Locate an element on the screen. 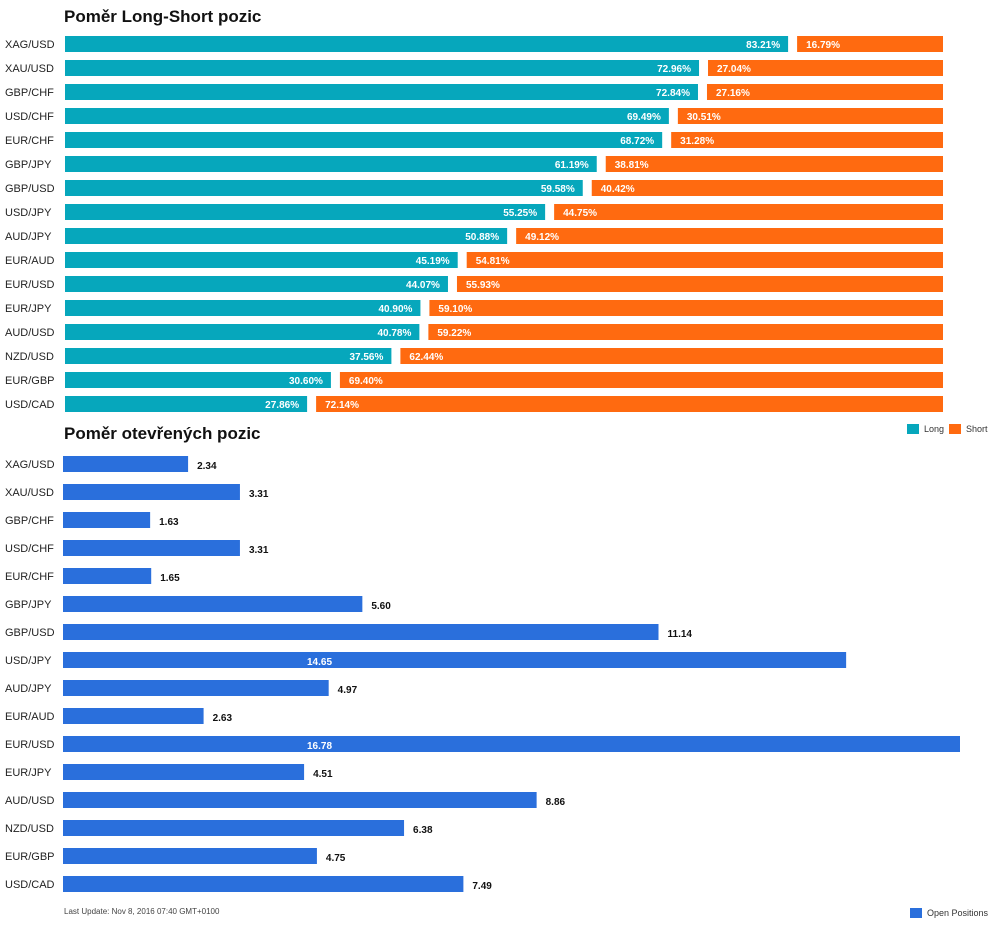  data-label-short: 59.10% is located at coordinates (455, 309).